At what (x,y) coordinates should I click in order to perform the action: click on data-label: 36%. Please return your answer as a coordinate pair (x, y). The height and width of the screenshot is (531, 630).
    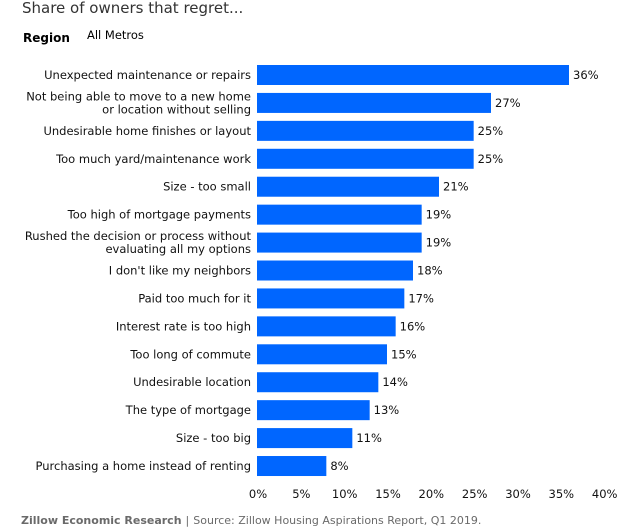
    Looking at the image, I should click on (586, 75).